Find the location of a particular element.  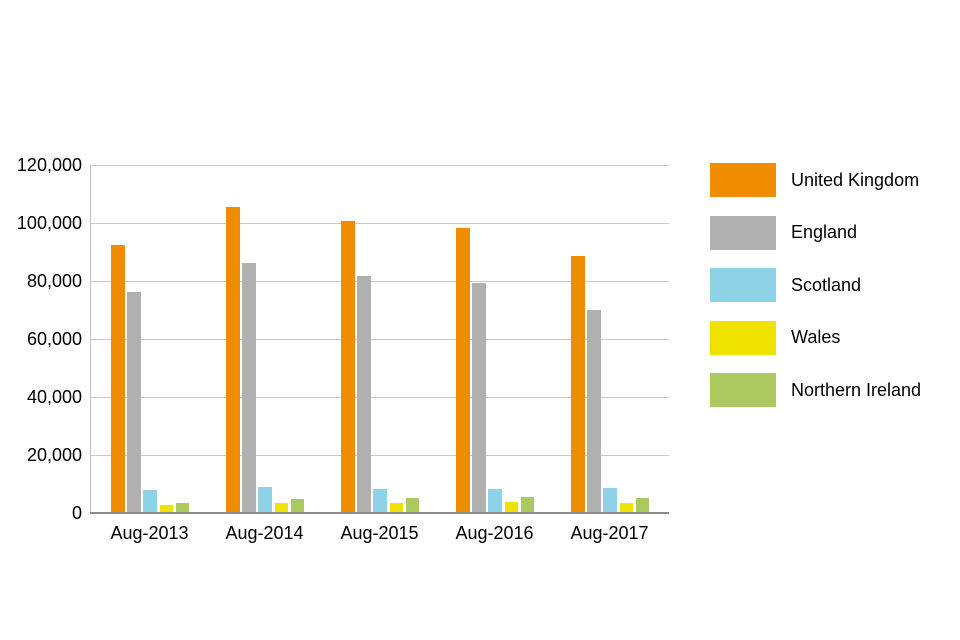

legend-swatch-scotland is located at coordinates (743, 285).